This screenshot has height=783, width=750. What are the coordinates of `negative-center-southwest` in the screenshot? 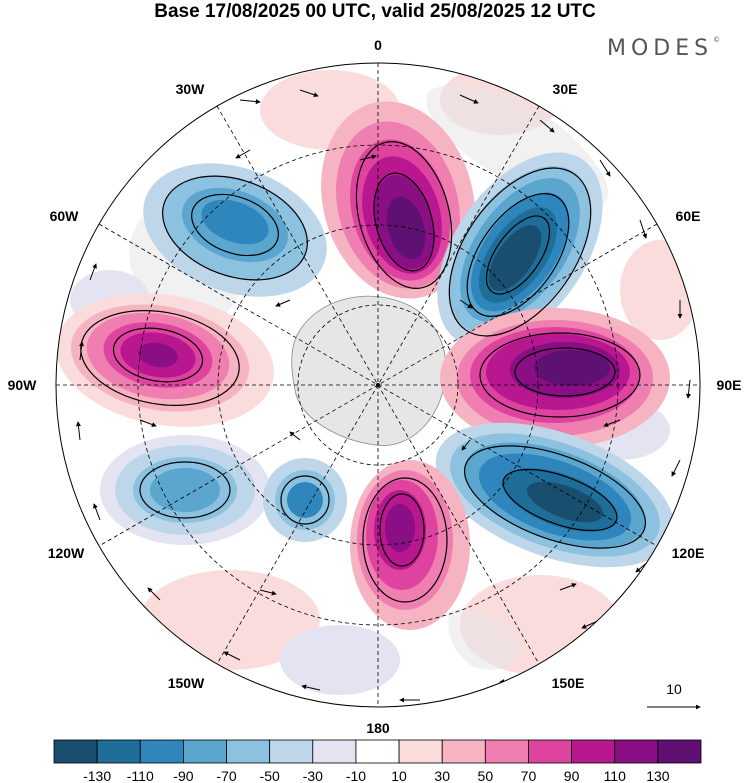 It's located at (223, 490).